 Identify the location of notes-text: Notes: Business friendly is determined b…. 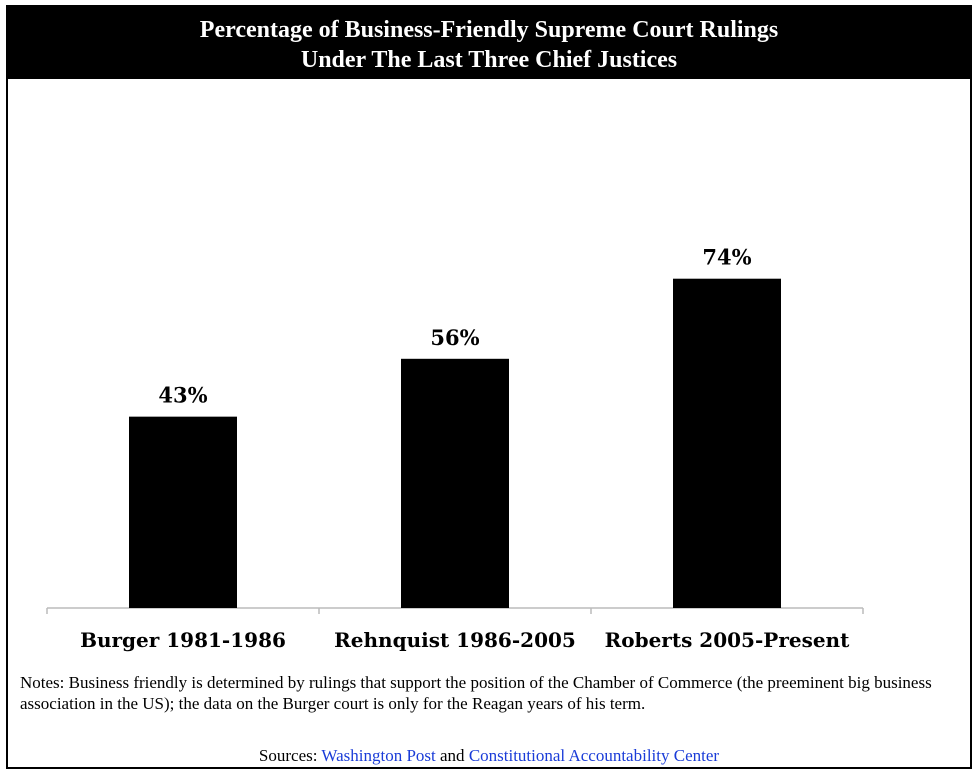
(476, 693).